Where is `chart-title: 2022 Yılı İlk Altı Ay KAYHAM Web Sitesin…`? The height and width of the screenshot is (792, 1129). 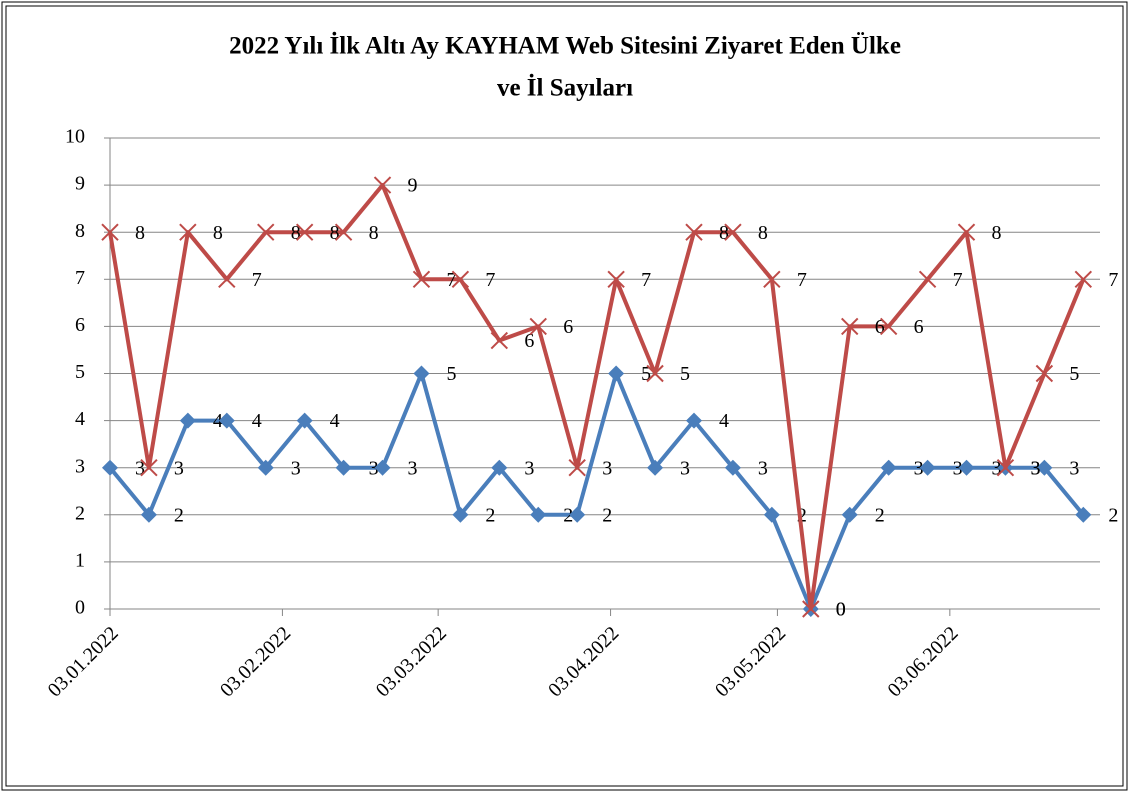
chart-title: 2022 Yılı İlk Altı Ay KAYHAM Web Sitesin… is located at coordinates (565, 46).